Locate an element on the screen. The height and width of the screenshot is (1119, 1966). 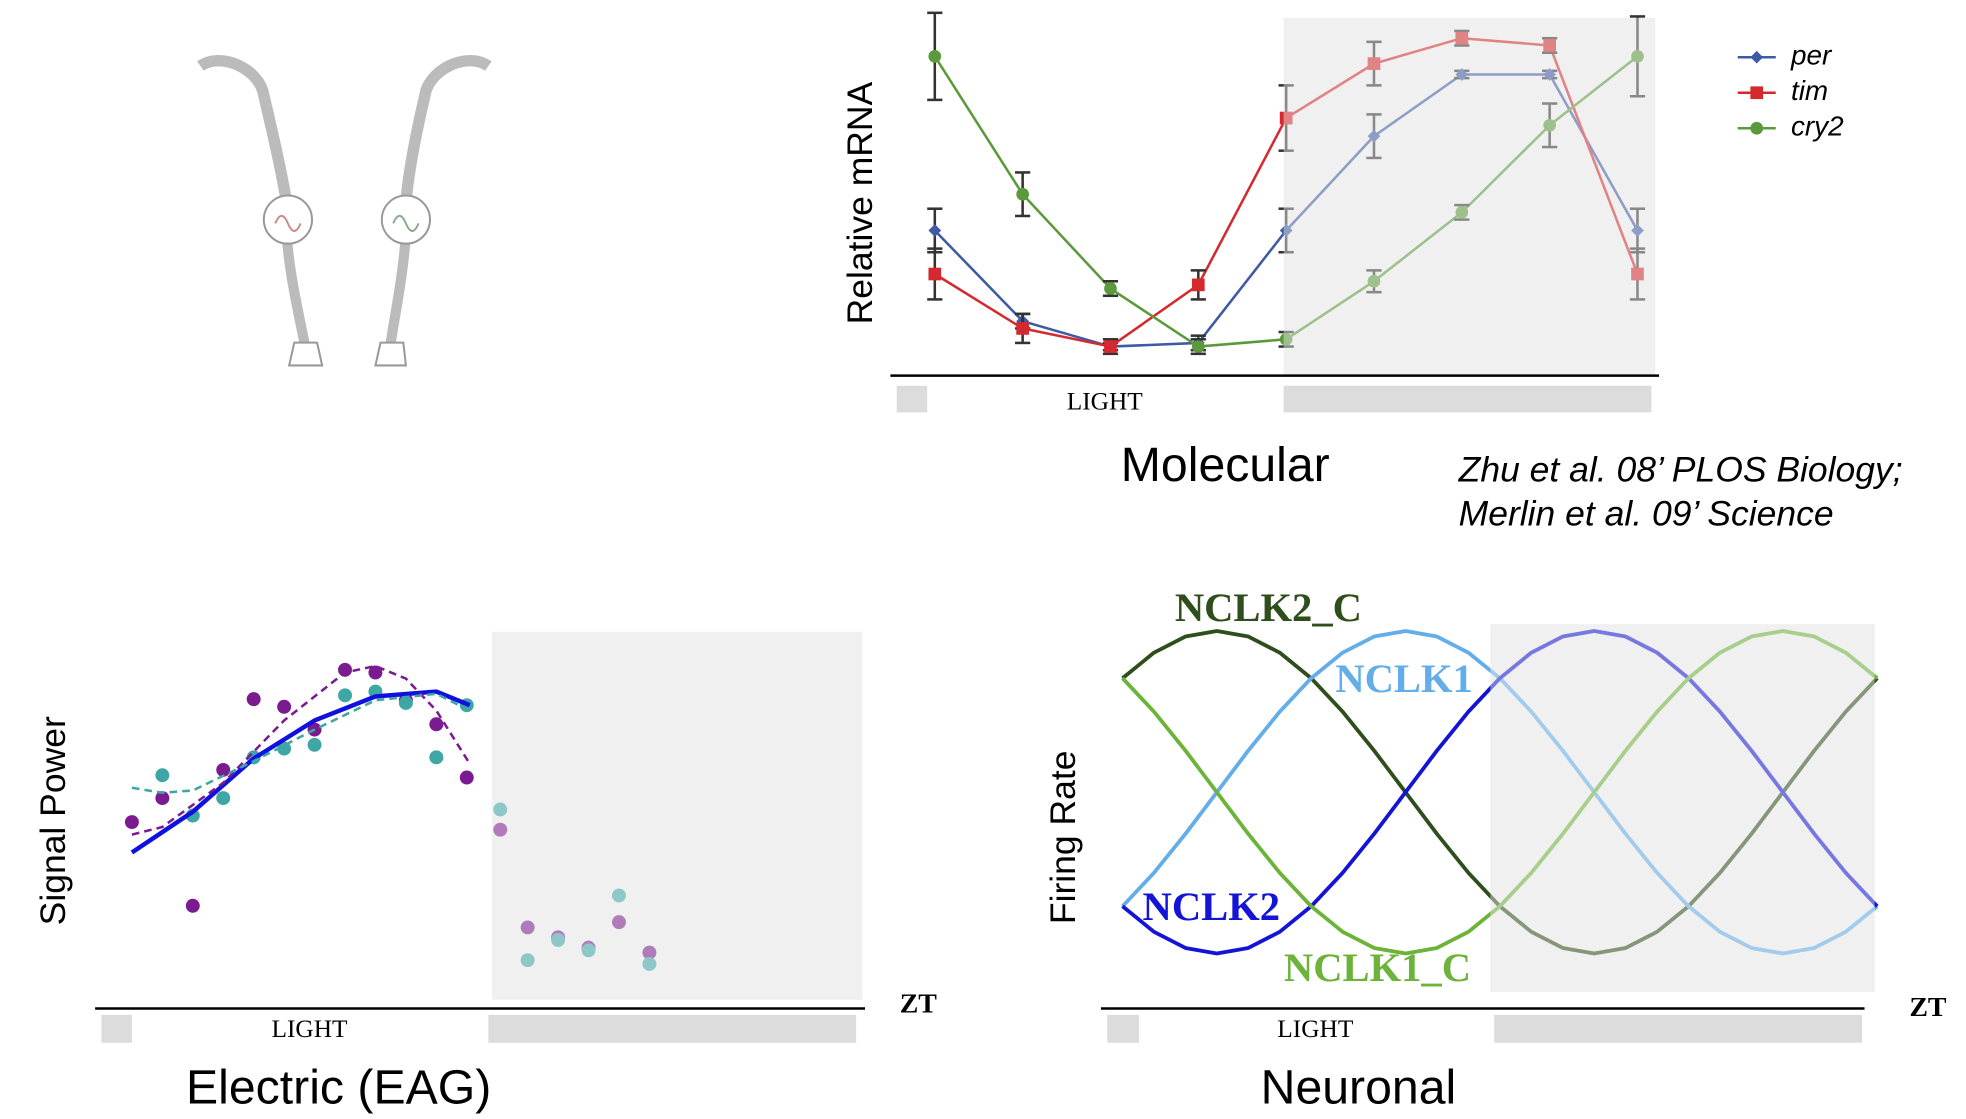
legend-label: cry2 is located at coordinates (1817, 126).